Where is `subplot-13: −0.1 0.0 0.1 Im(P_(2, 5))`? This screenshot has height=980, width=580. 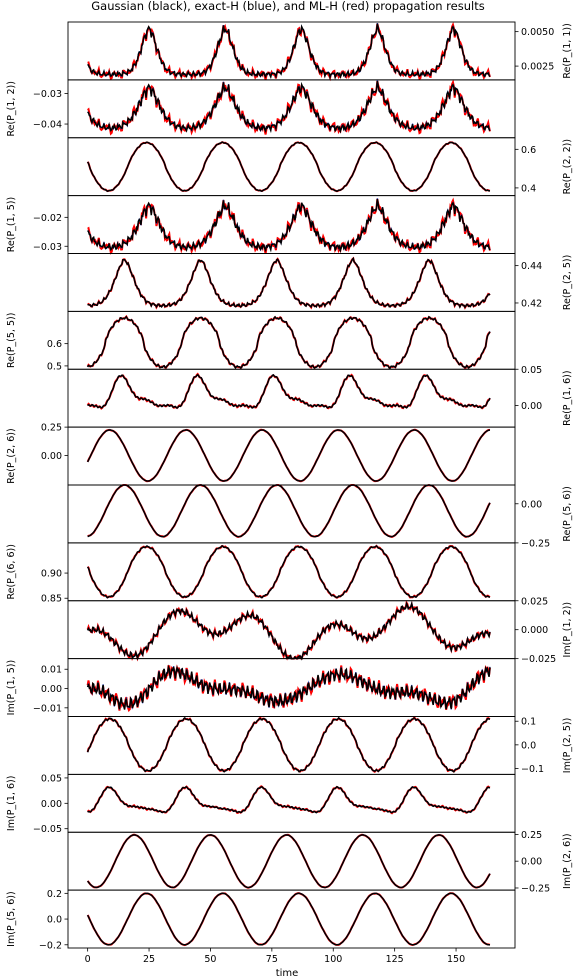 subplot-13: −0.1 0.0 0.1 Im(P_(2, 5)) is located at coordinates (320, 745).